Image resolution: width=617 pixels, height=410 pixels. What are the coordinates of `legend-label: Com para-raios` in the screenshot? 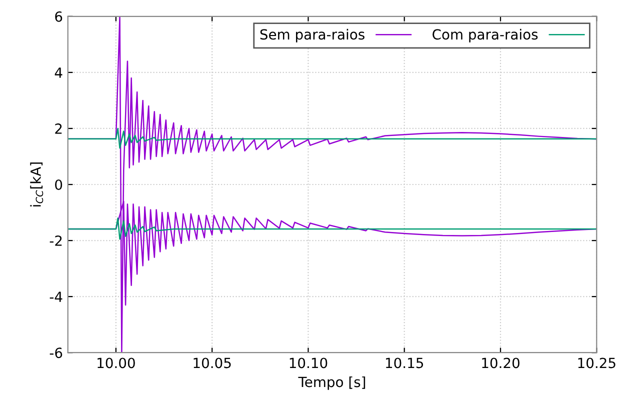 It's located at (485, 35).